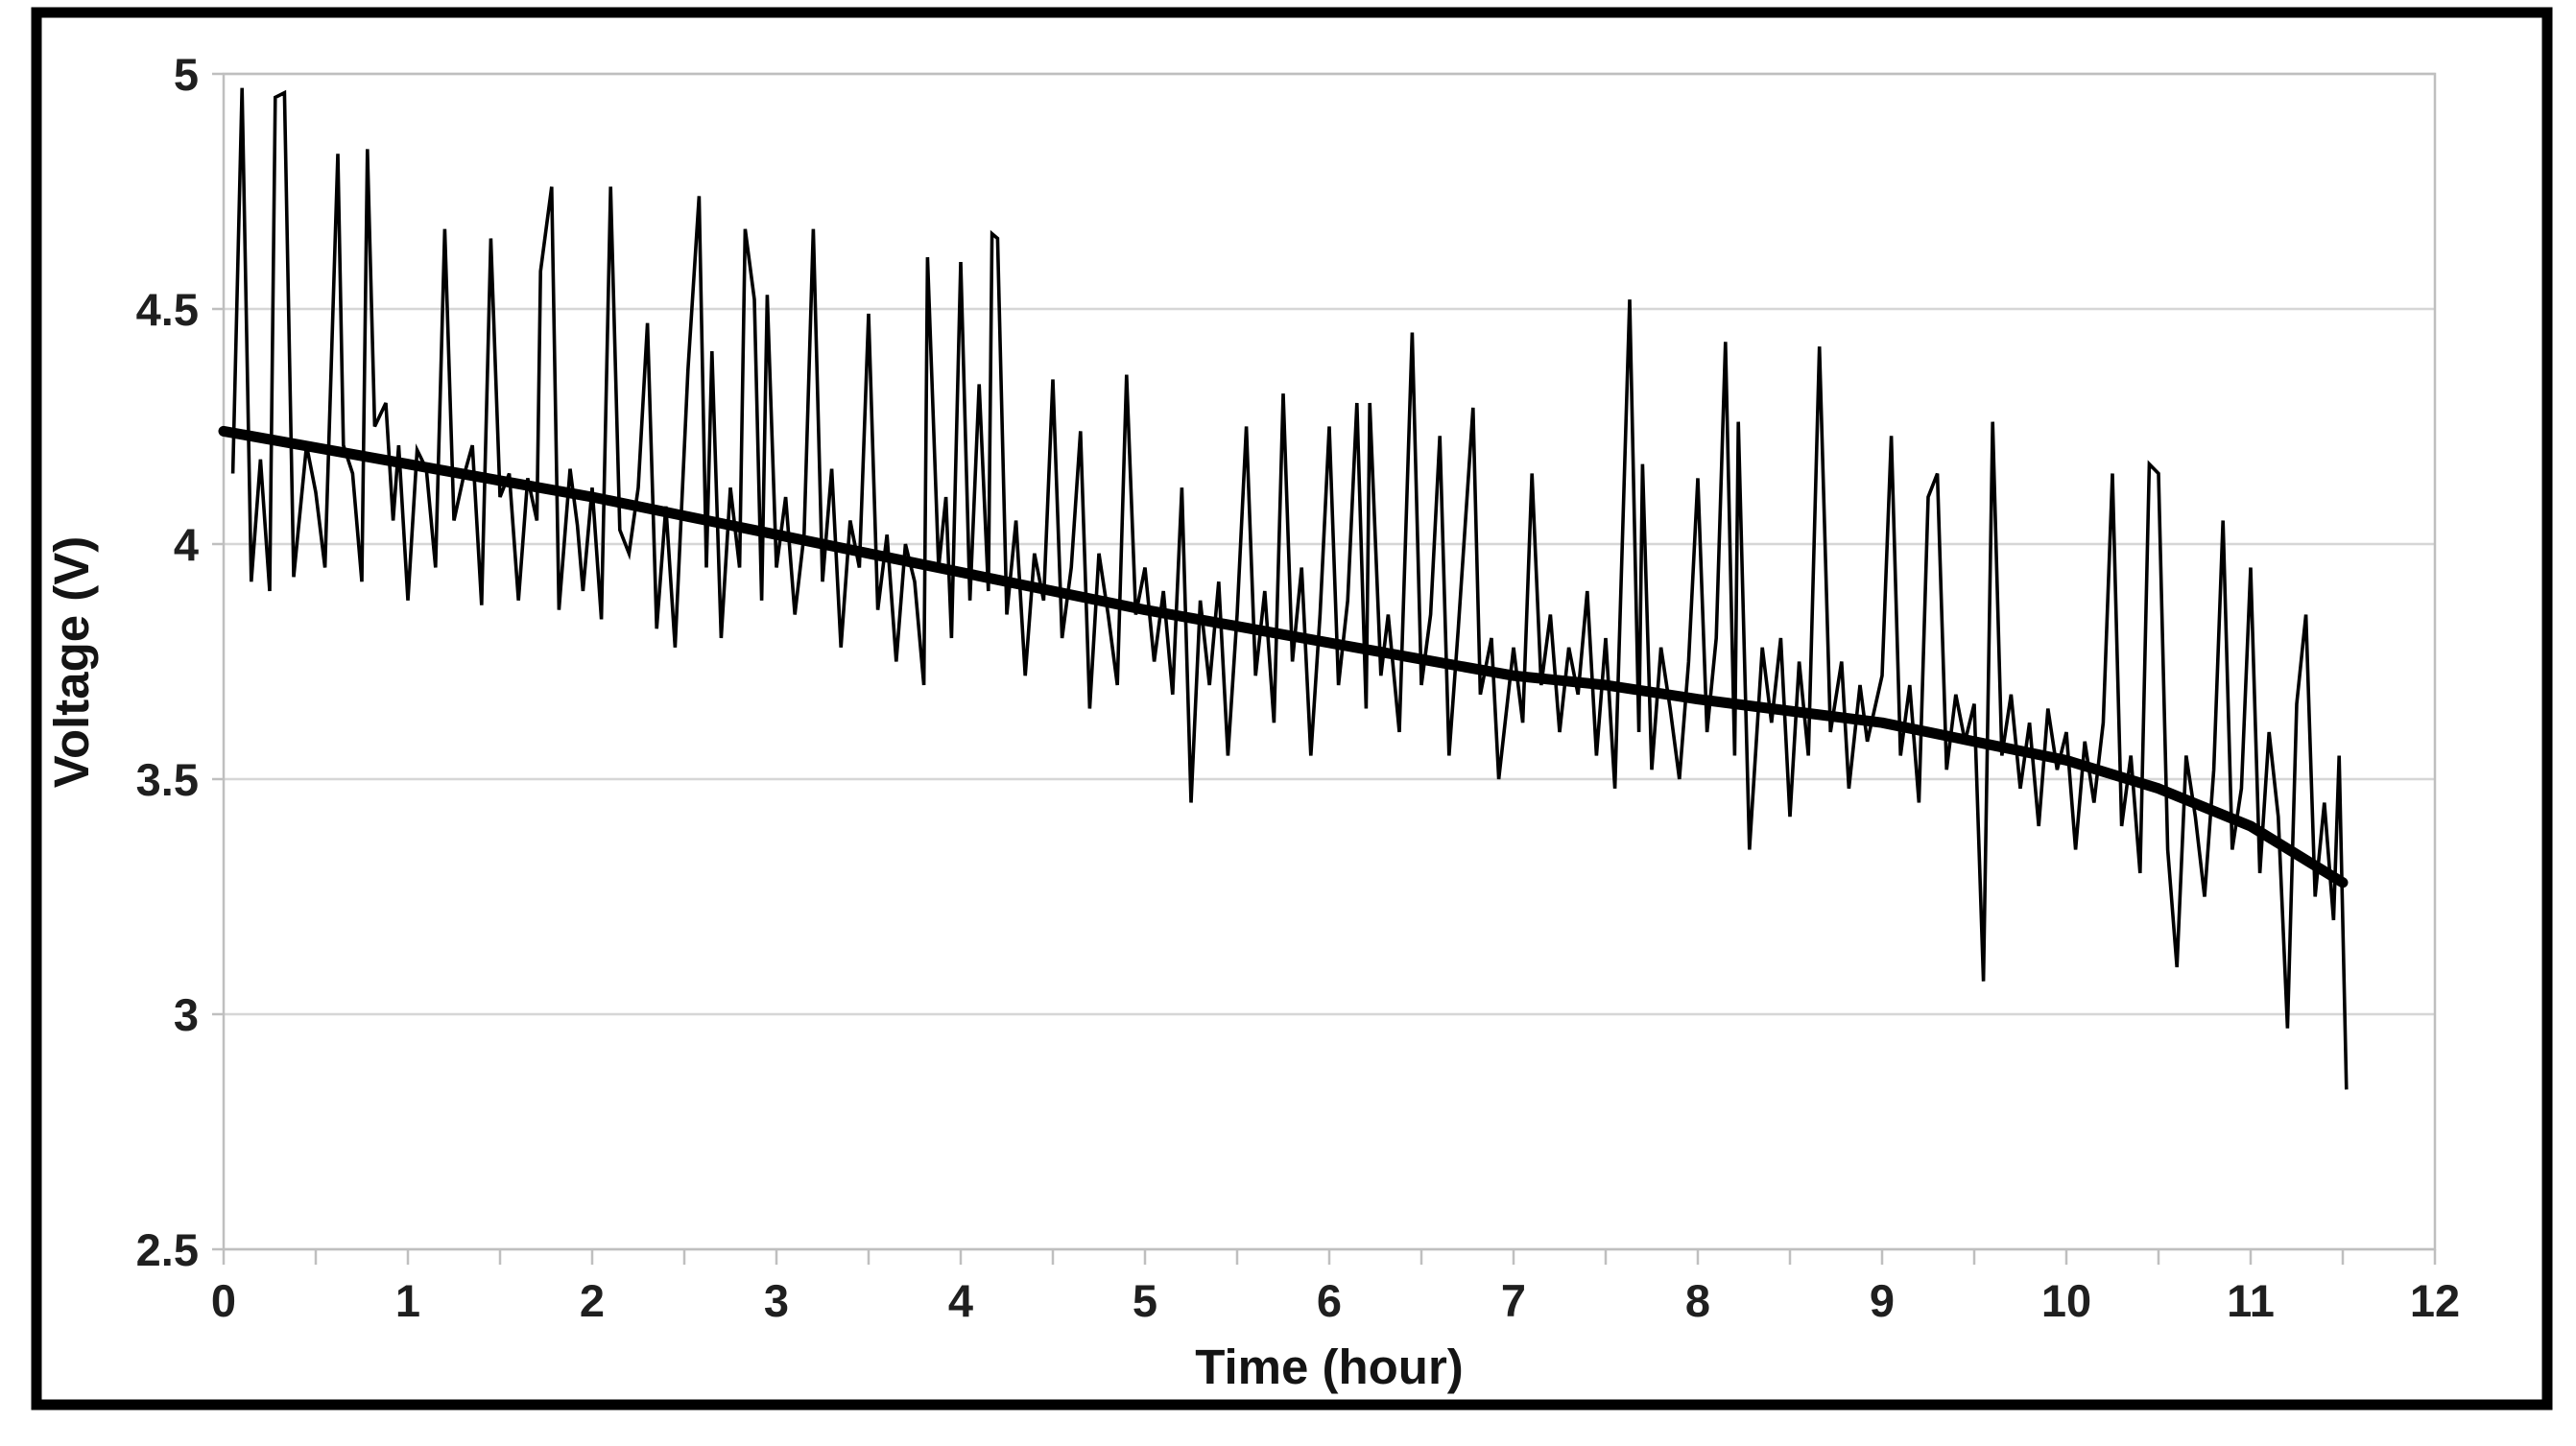 The height and width of the screenshot is (1446, 2576). What do you see at coordinates (1882, 1300) in the screenshot?
I see `x-tick-label: 9` at bounding box center [1882, 1300].